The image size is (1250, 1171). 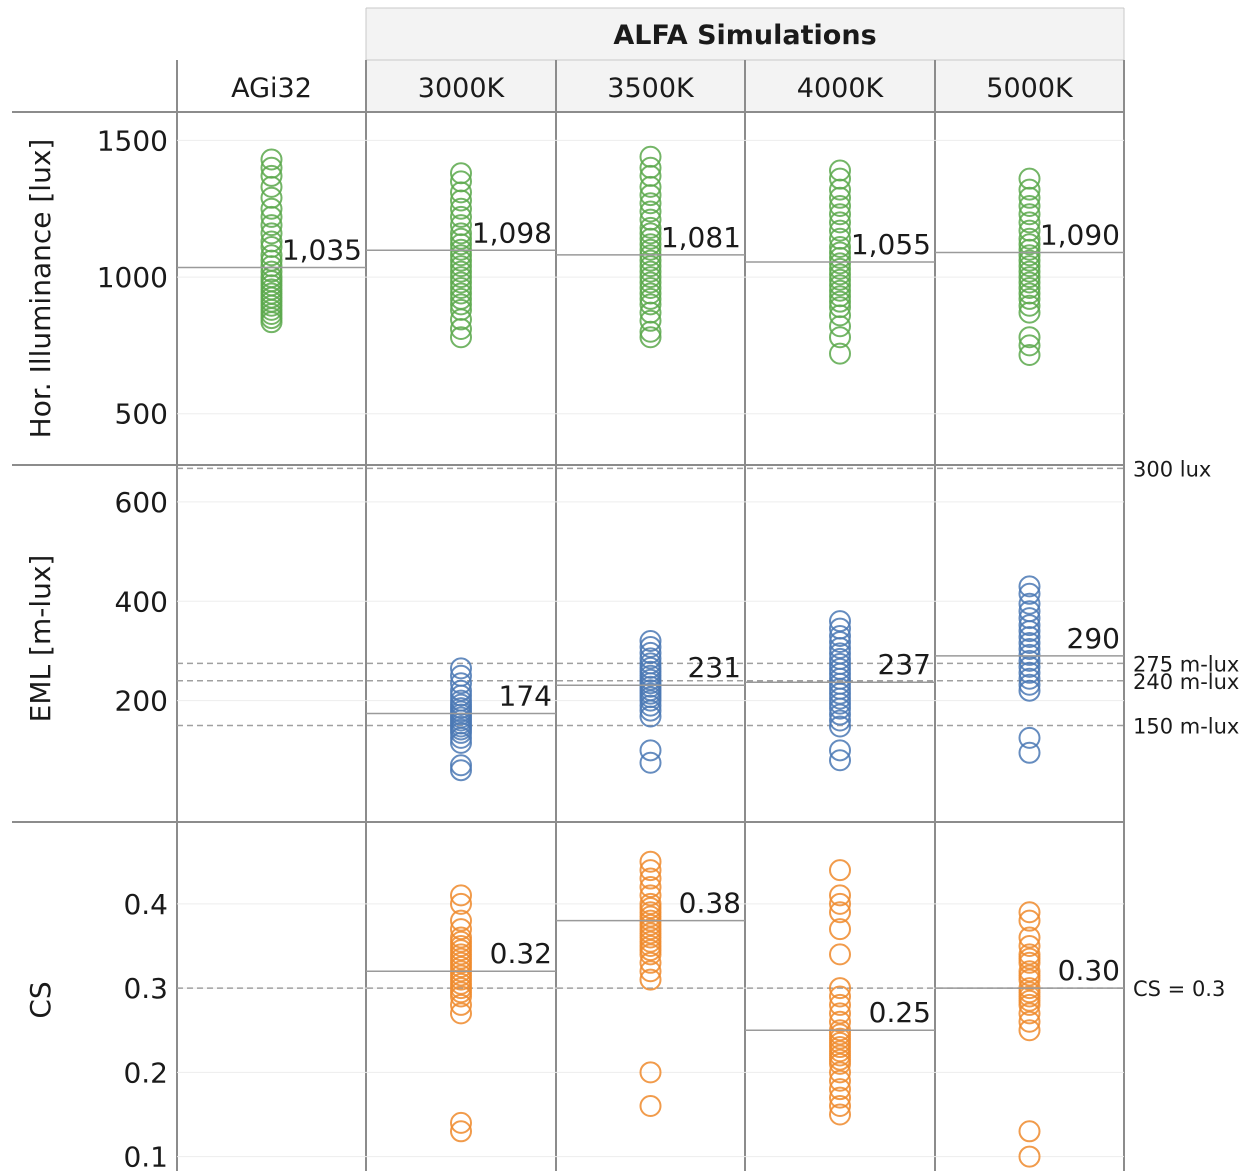 I want to click on y-tick-label: 1000, so click(x=132, y=277).